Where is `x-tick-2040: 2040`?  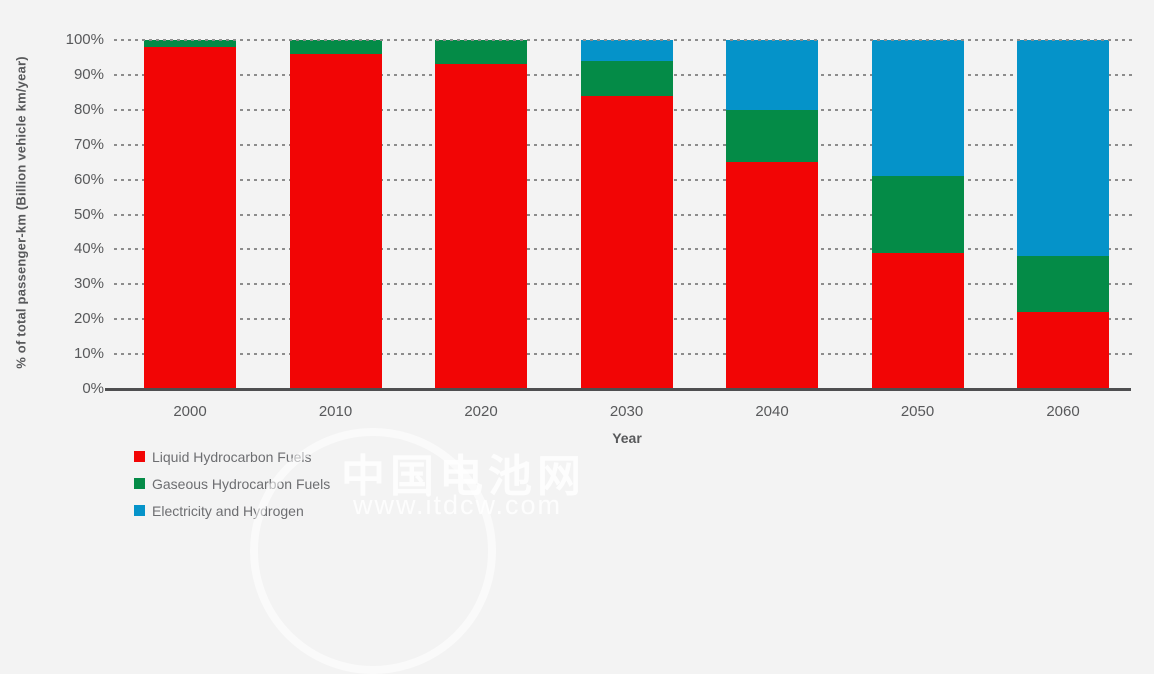 x-tick-2040: 2040 is located at coordinates (772, 411).